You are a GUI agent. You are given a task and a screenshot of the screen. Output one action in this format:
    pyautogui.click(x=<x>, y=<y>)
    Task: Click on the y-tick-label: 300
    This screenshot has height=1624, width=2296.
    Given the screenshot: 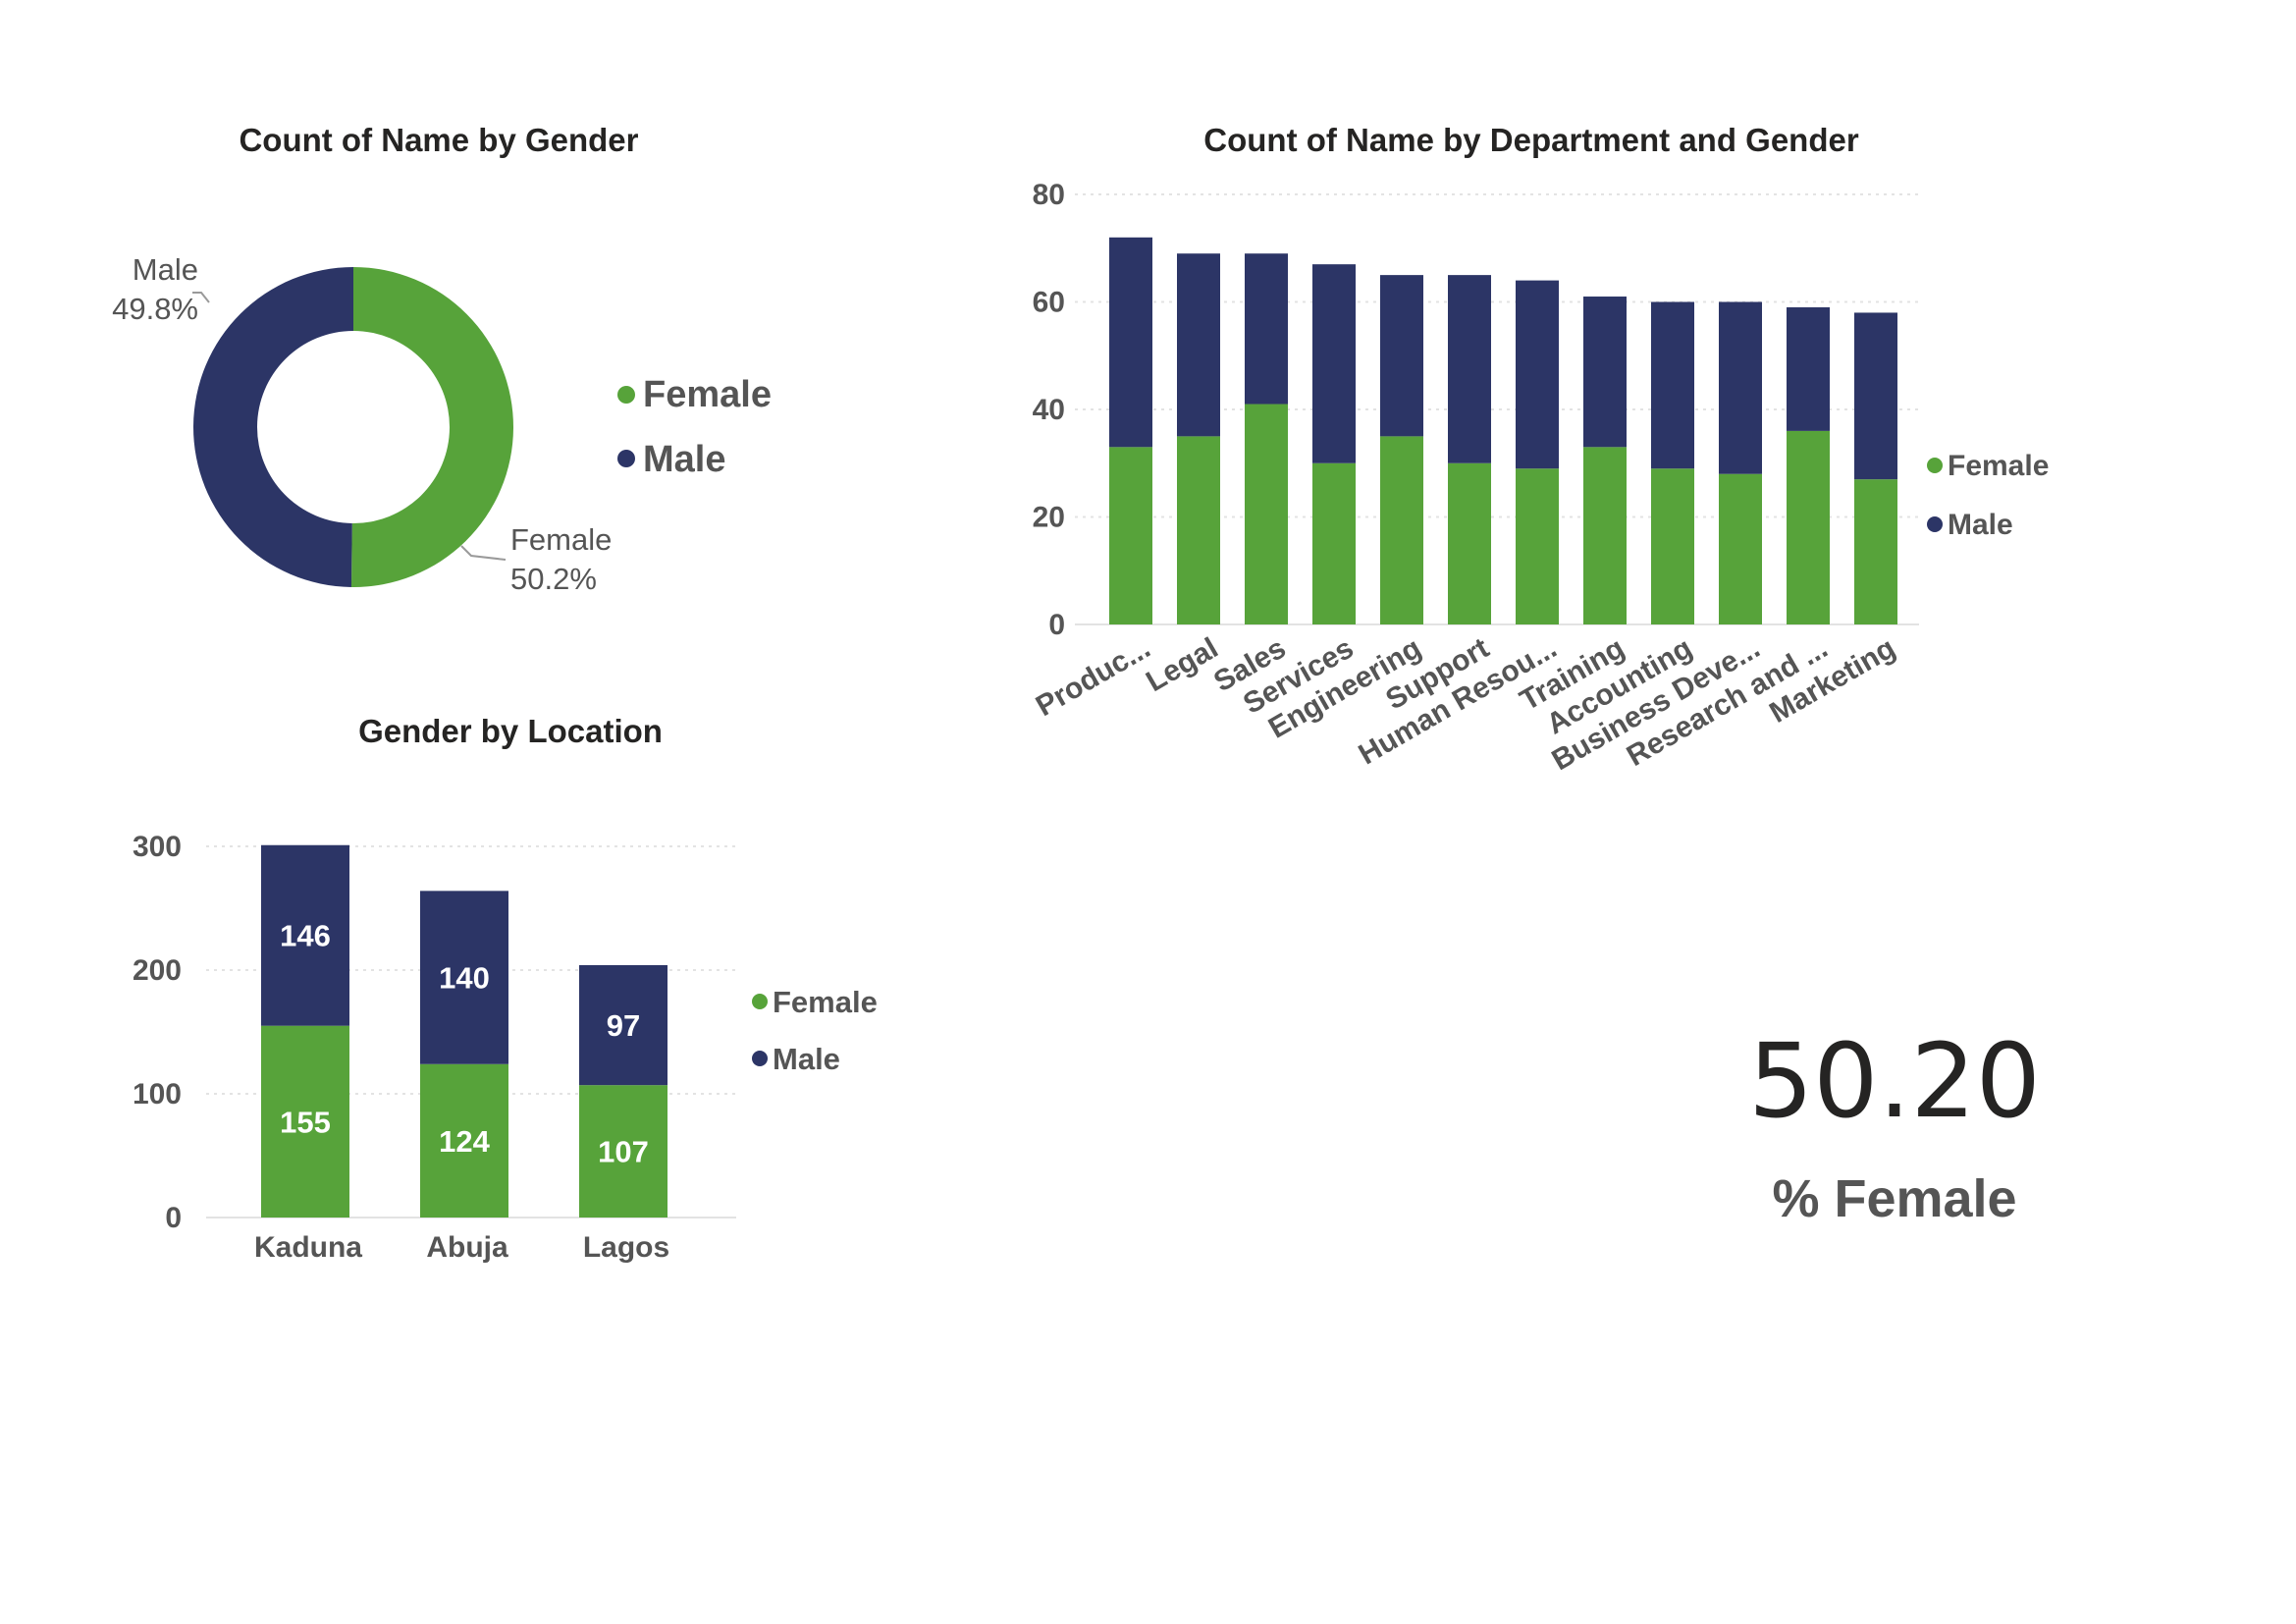 What is the action you would take?
    pyautogui.click(x=157, y=847)
    